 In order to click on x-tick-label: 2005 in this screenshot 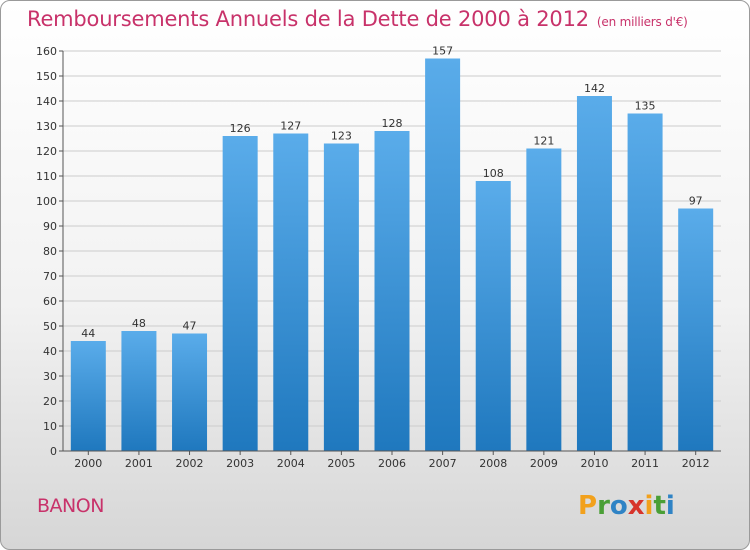, I will do `click(341, 463)`.